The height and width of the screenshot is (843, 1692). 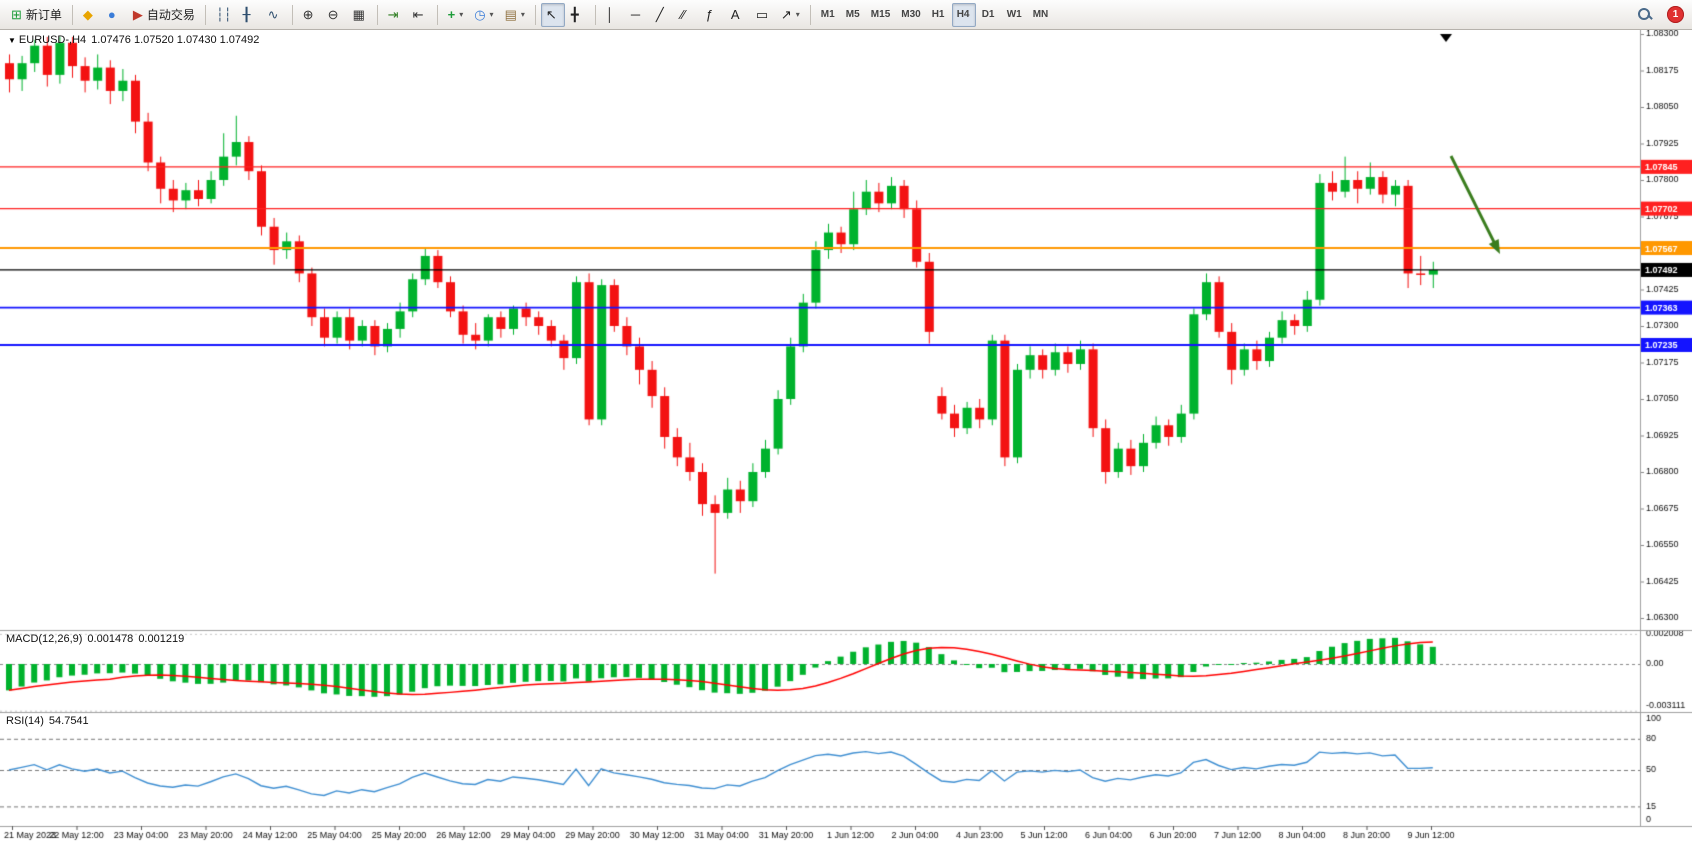 I want to click on cursor-button: ↖, so click(x=552, y=14).